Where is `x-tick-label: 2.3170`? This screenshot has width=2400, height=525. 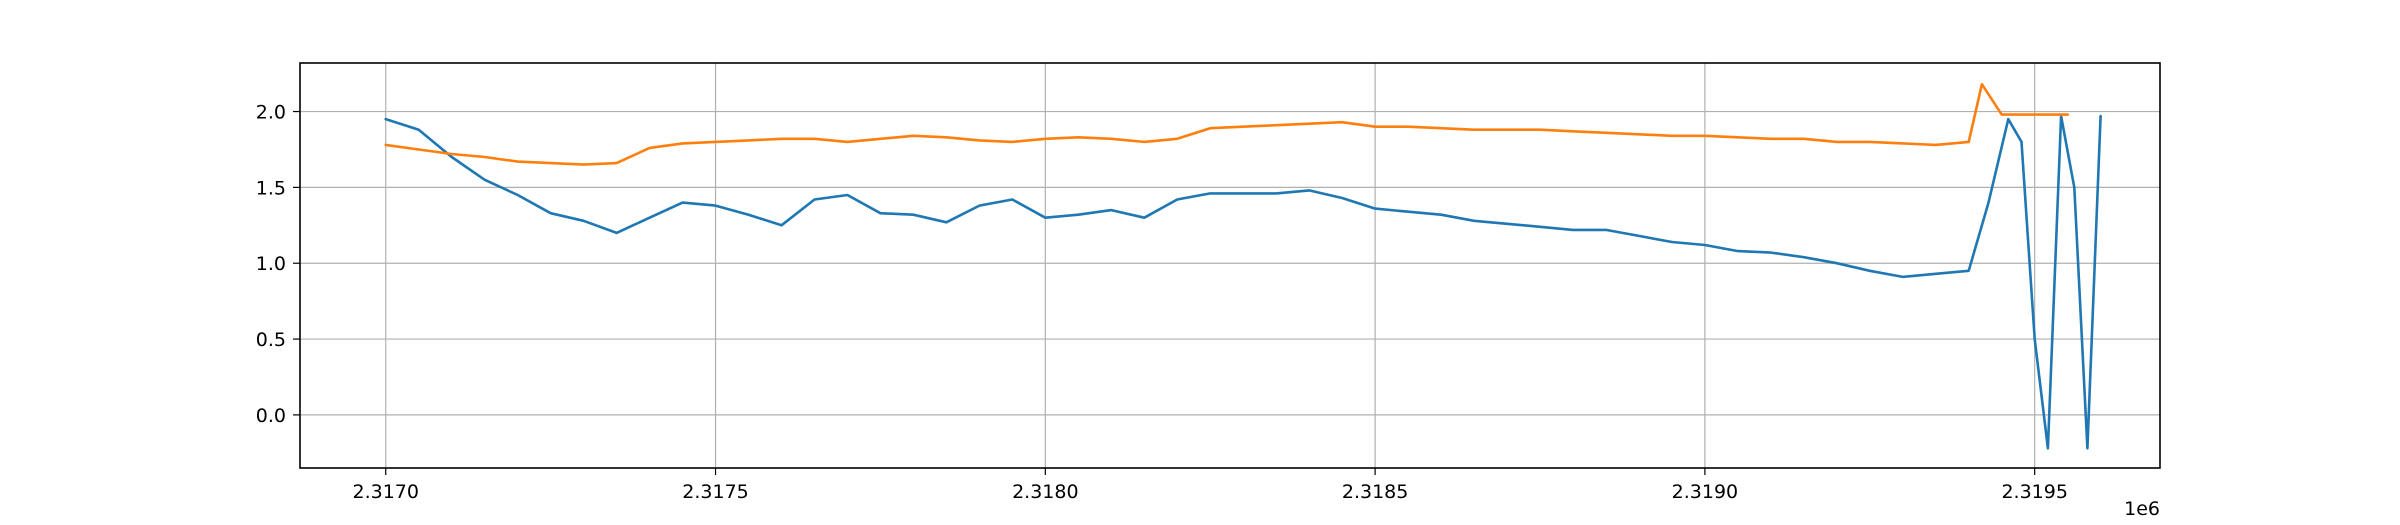 x-tick-label: 2.3170 is located at coordinates (386, 492).